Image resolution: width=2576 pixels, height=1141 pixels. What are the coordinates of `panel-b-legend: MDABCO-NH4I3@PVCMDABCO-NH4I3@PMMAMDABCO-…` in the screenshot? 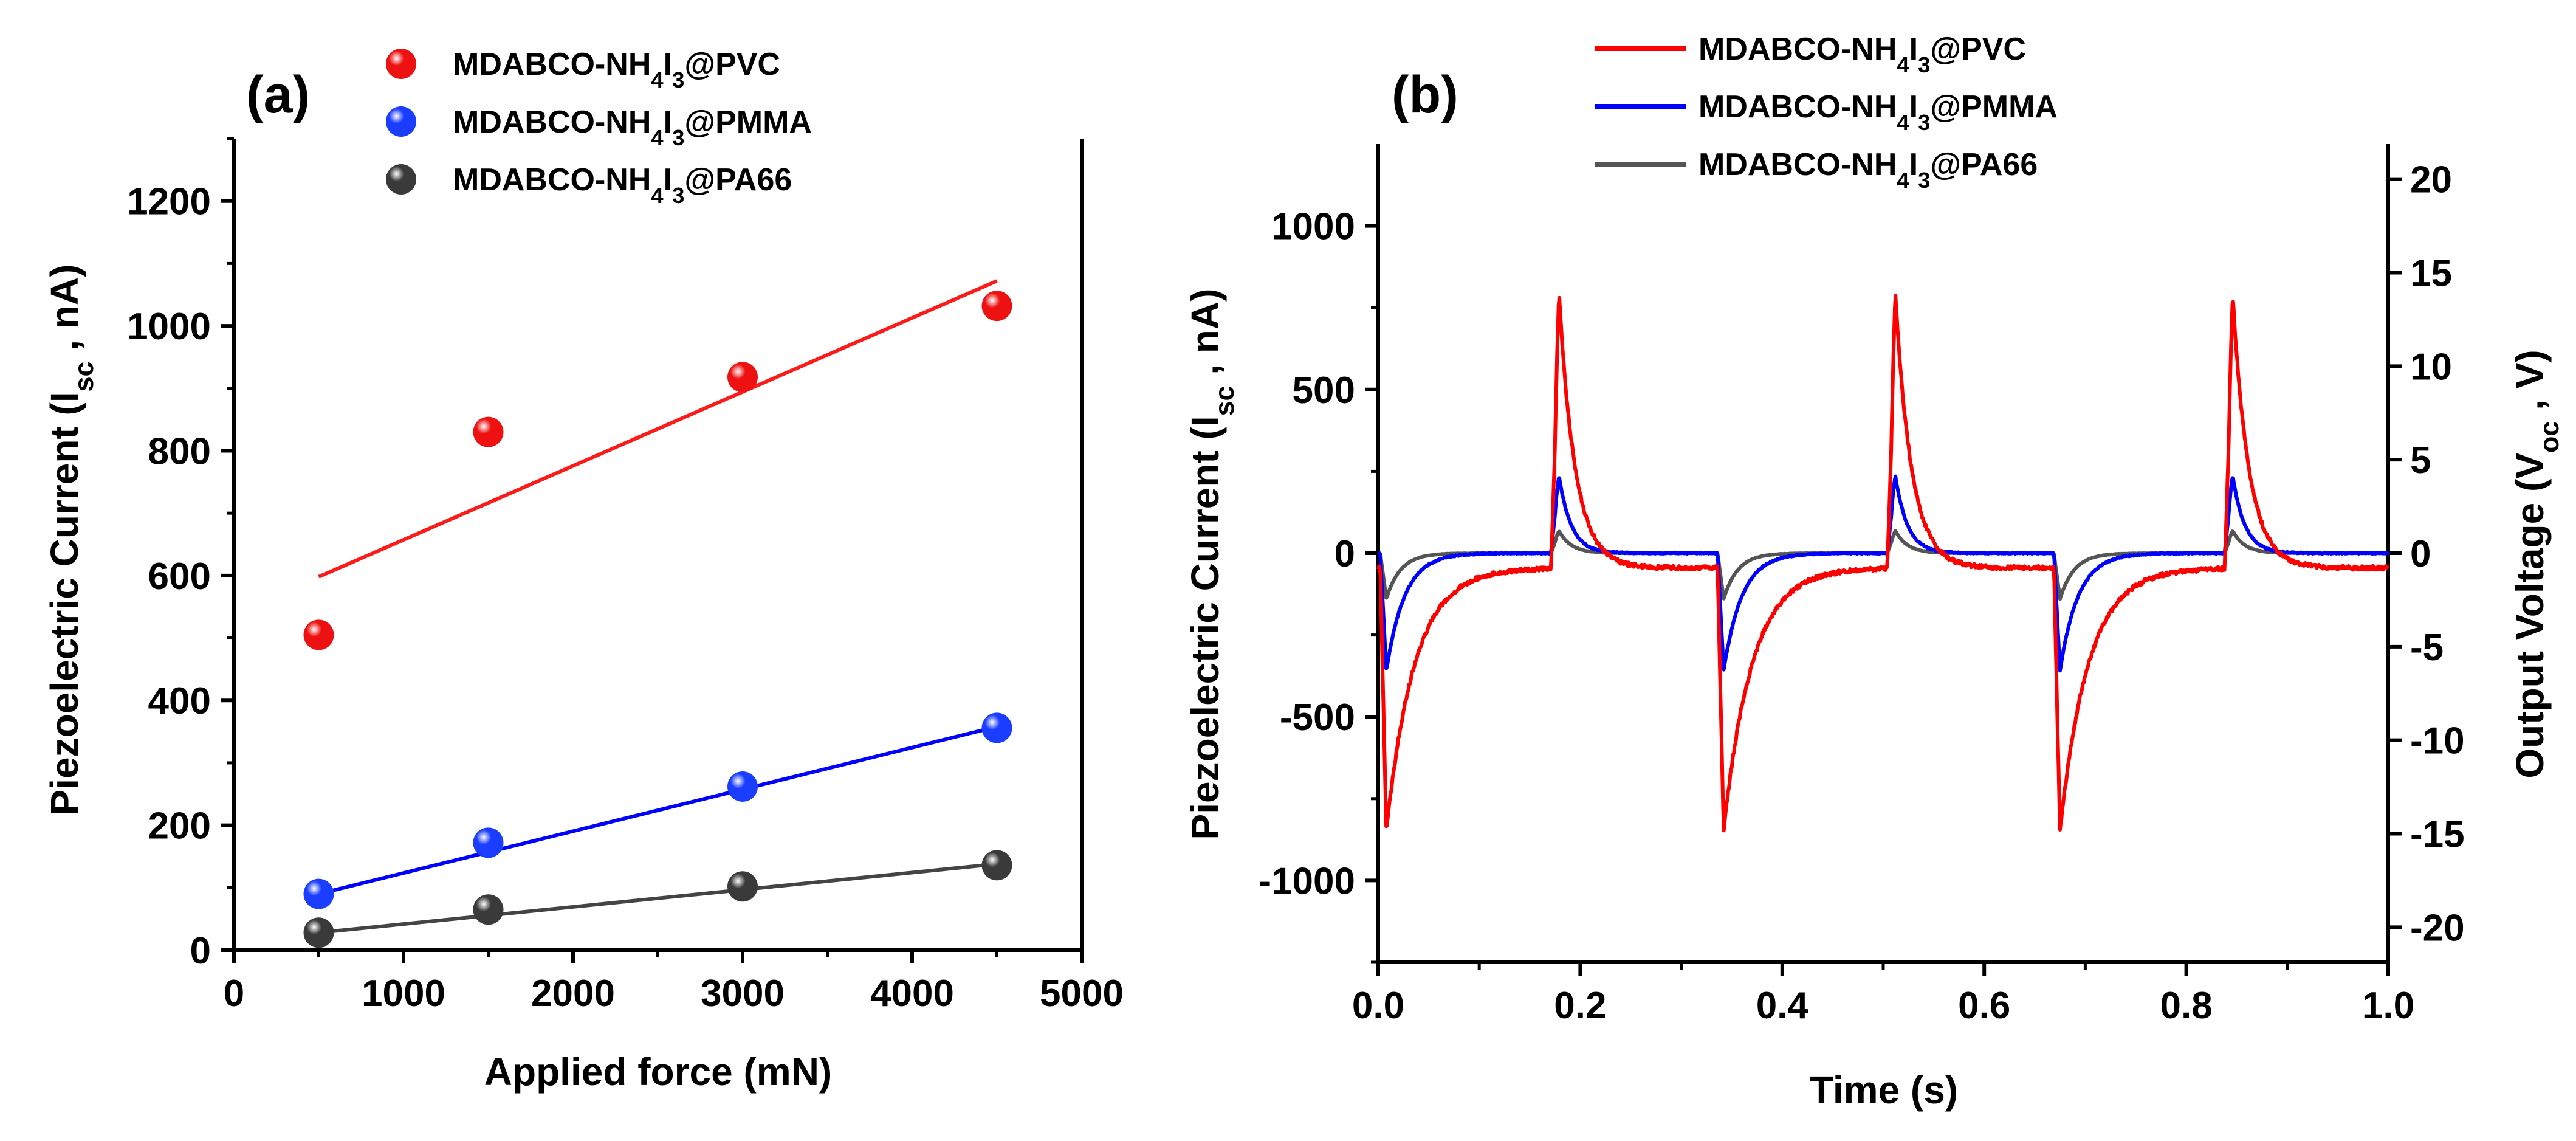 It's located at (1826, 113).